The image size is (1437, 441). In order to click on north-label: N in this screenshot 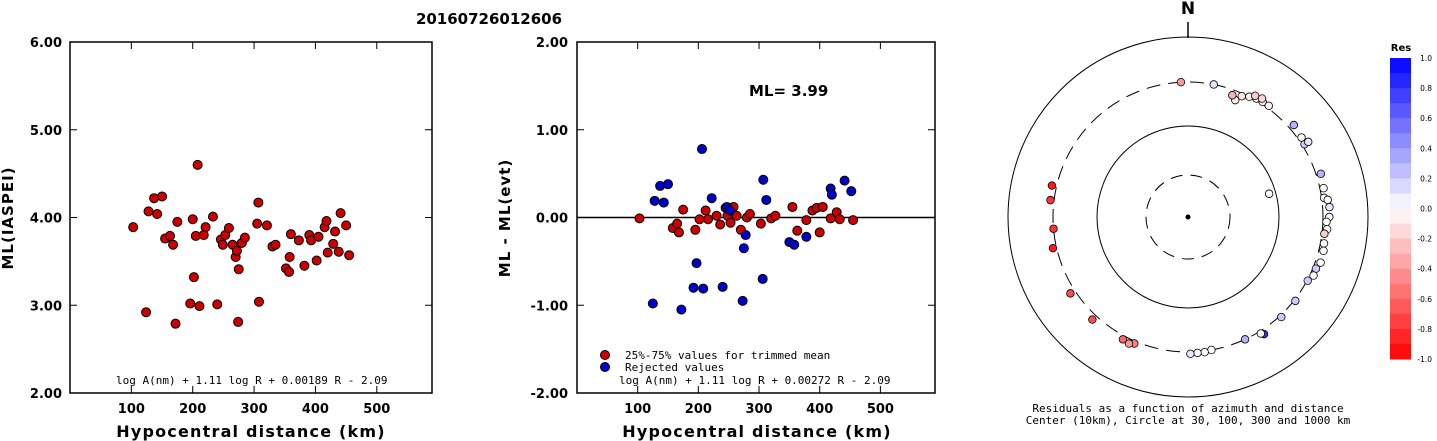, I will do `click(1188, 9)`.